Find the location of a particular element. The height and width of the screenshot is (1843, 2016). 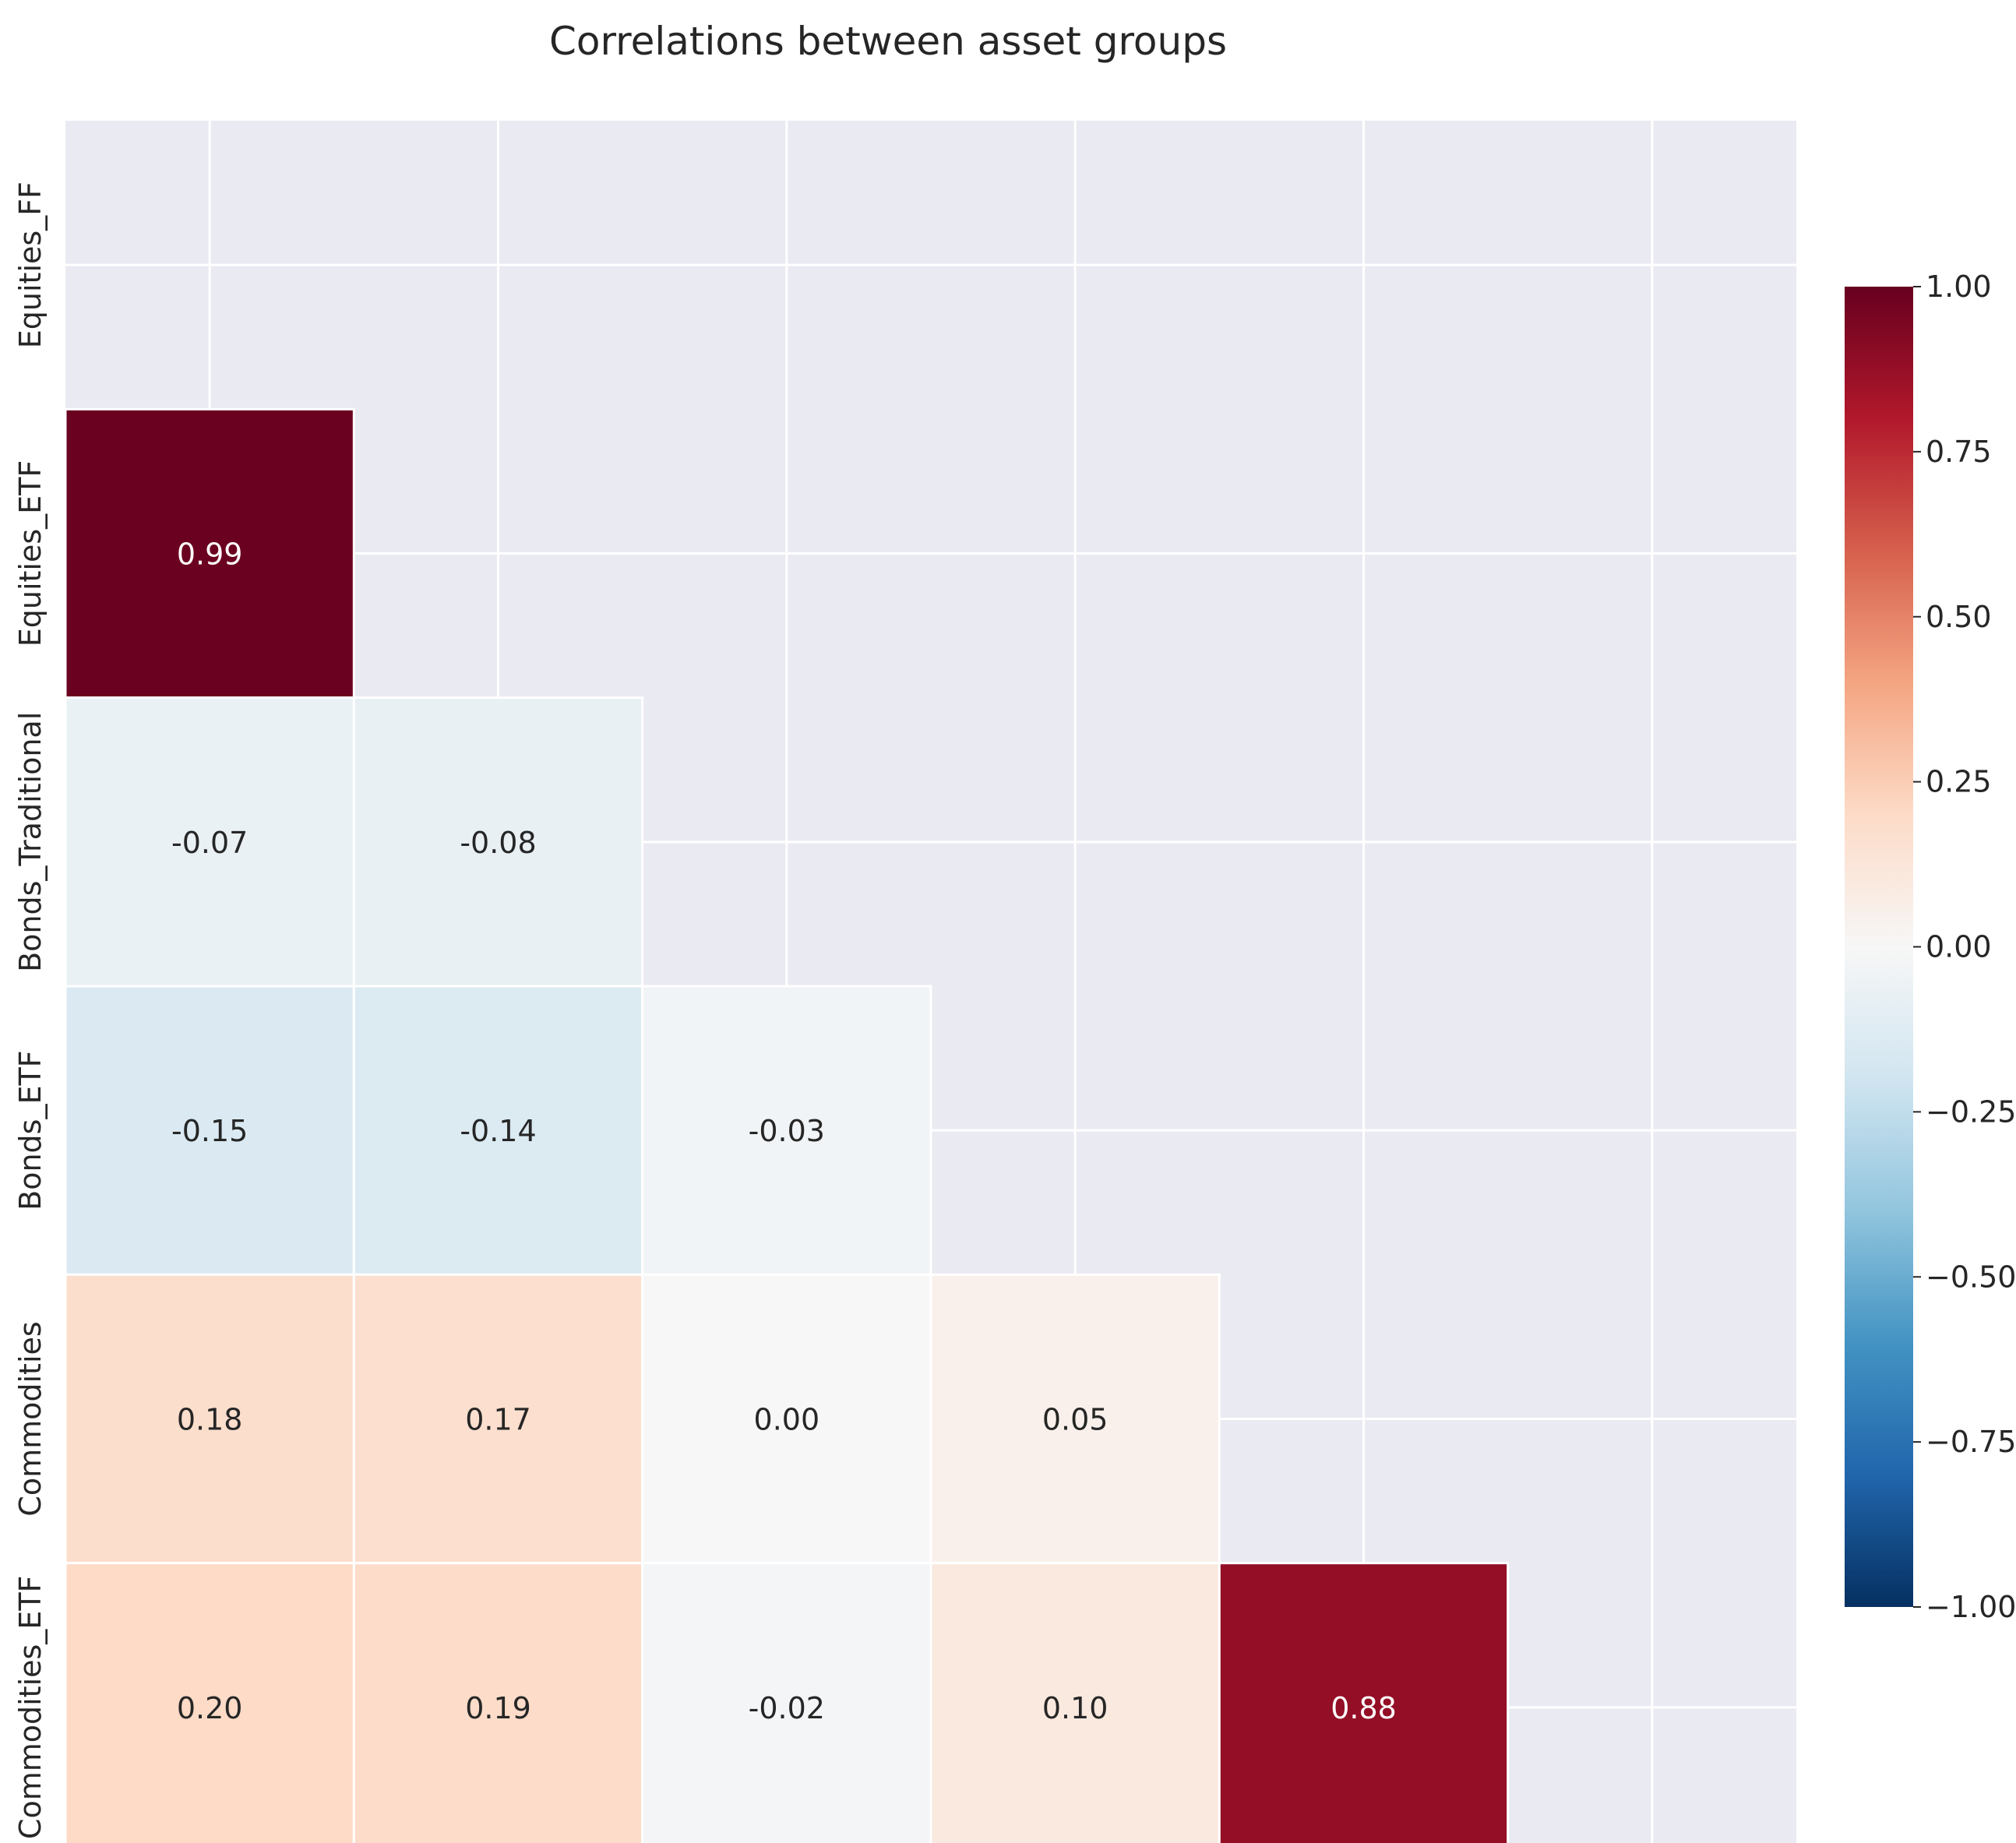

colorbar-gradient is located at coordinates (1879, 947).